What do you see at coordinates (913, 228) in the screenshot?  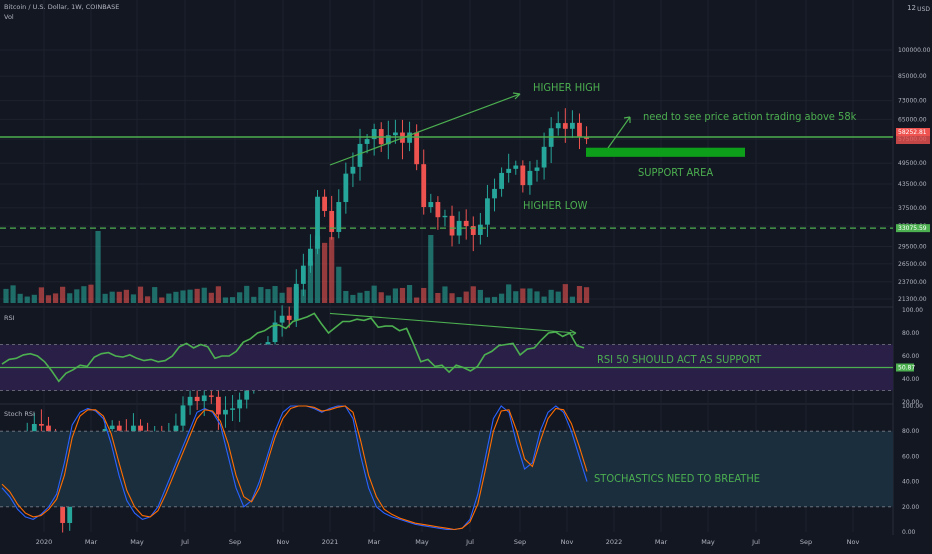 I see `support-price-tag-bg` at bounding box center [913, 228].